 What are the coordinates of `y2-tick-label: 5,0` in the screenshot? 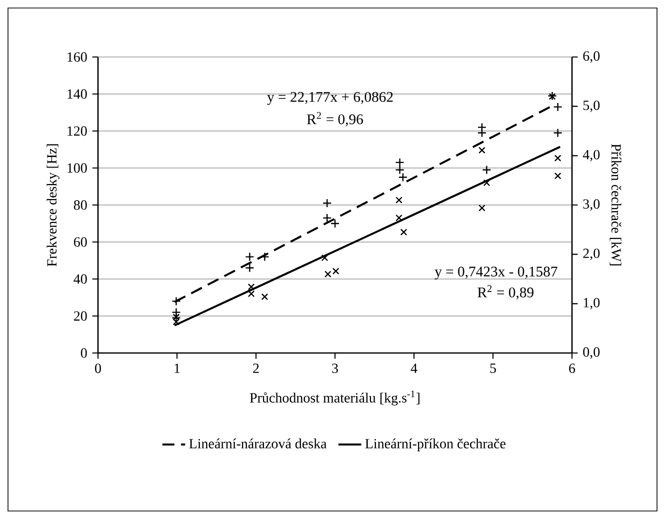 It's located at (591, 106).